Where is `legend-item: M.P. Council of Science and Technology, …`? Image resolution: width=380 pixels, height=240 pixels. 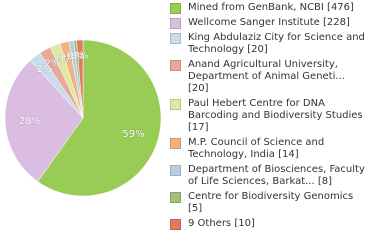 legend-item: M.P. Council of Science and Technology, … is located at coordinates (272, 149).